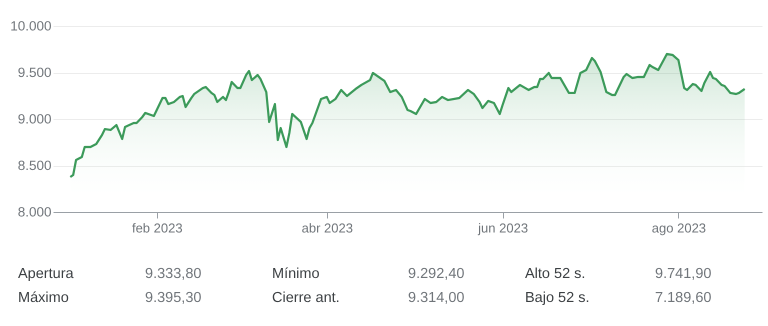  Describe the element at coordinates (437, 298) in the screenshot. I see `text: 9.314,00` at that location.